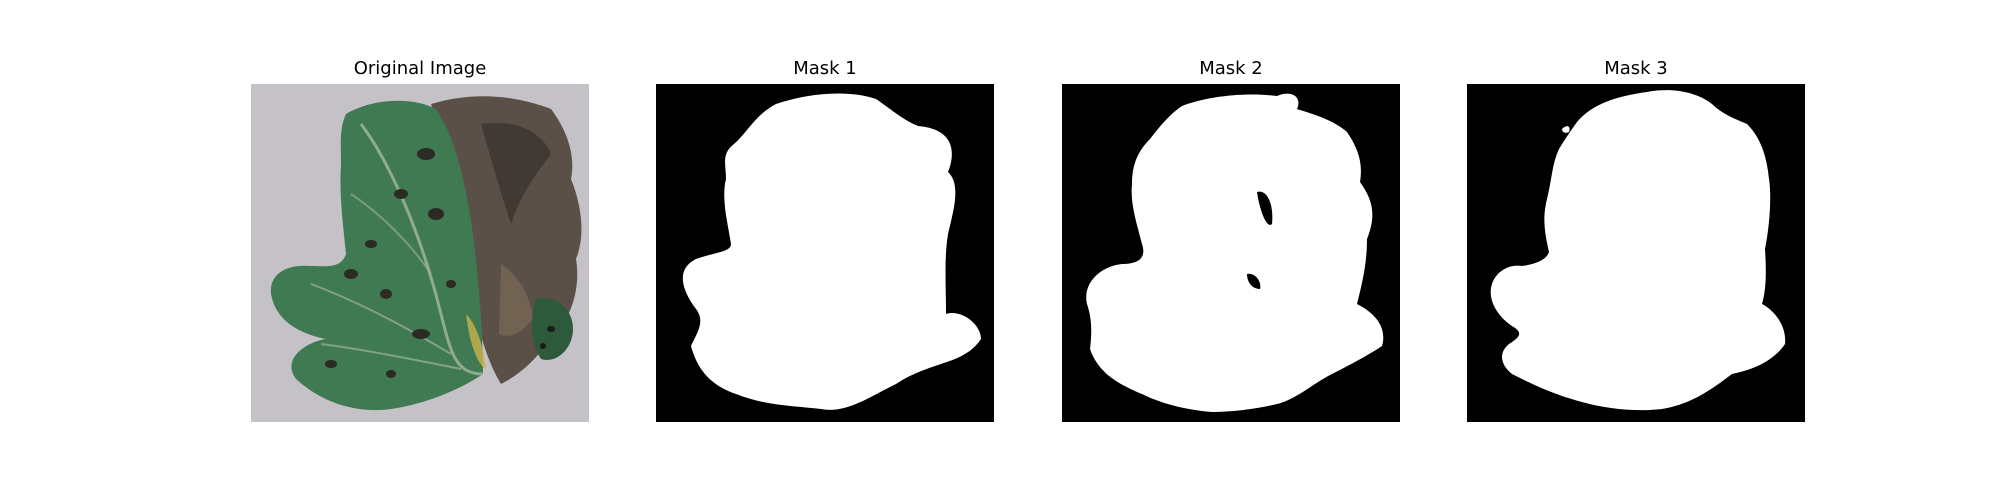  I want to click on mask-3-region, so click(1638, 250).